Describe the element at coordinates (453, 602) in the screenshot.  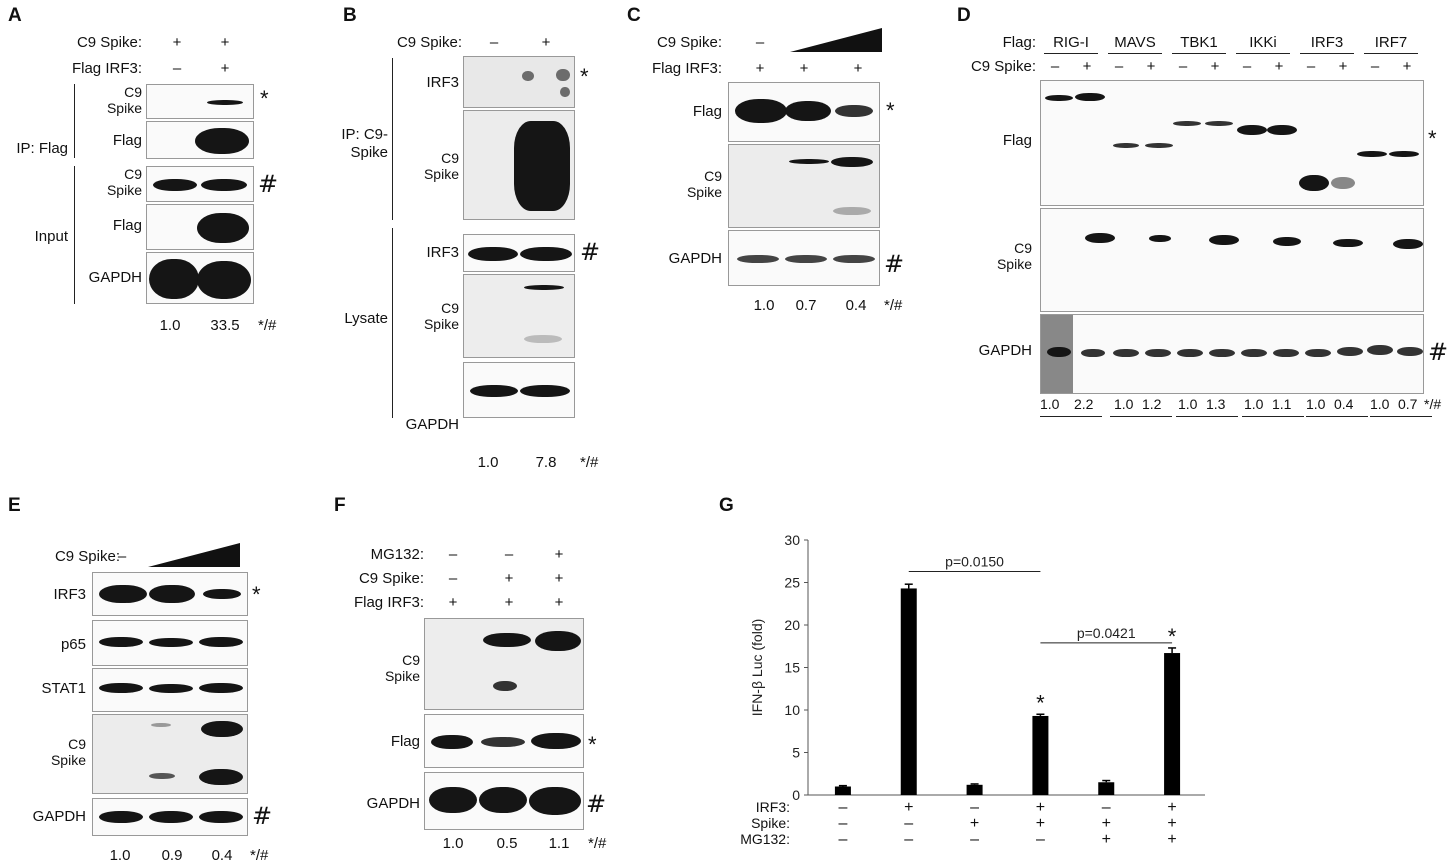
I see `f-row3-v1: +` at that location.